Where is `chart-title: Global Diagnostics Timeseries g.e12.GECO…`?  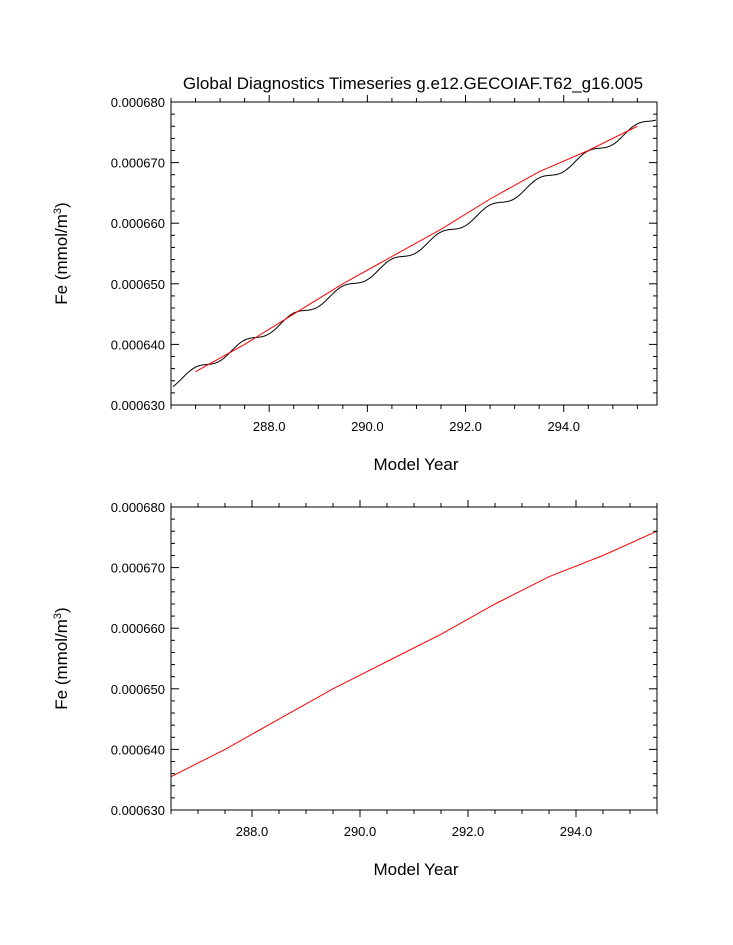
chart-title: Global Diagnostics Timeseries g.e12.GECO… is located at coordinates (413, 83).